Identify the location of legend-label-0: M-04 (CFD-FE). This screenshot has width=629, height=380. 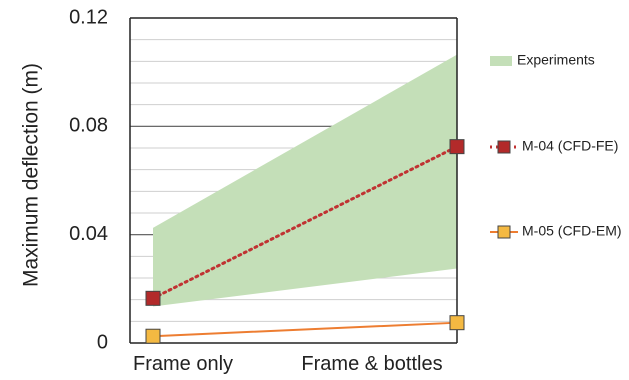
(570, 146).